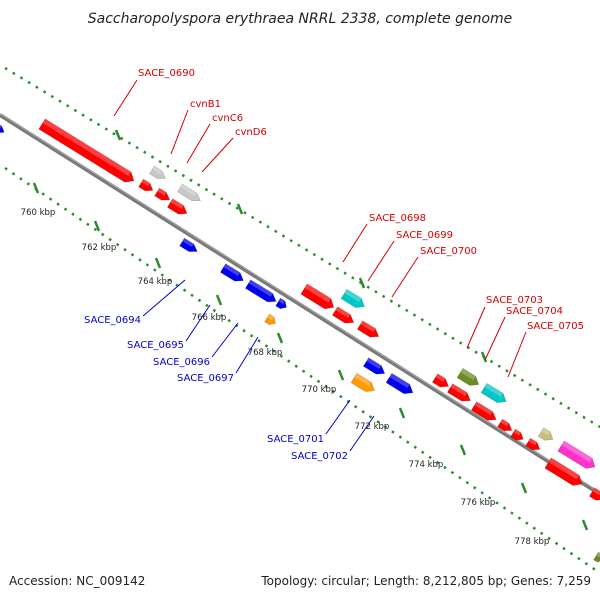 The width and height of the screenshot is (600, 600). Describe the element at coordinates (319, 390) in the screenshot. I see `tick-label: 770 kbp` at that location.